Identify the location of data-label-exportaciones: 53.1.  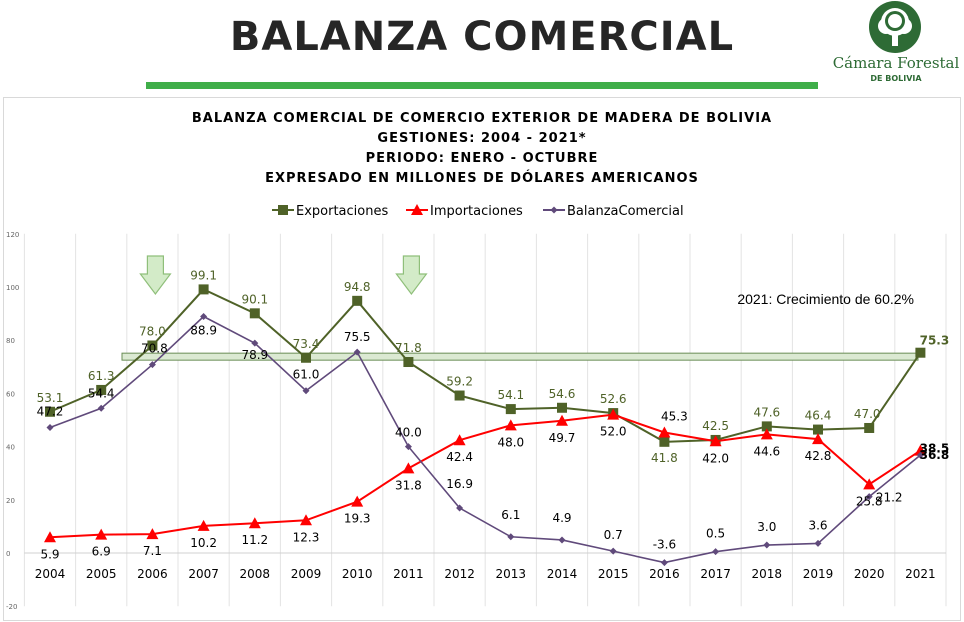
(50, 398).